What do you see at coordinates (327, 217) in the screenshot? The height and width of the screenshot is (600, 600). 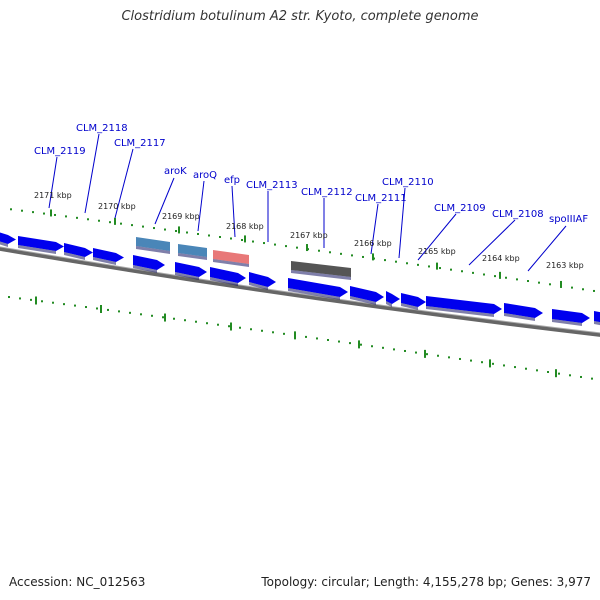 I see `callout-clm-2112: CLM_2112` at bounding box center [327, 217].